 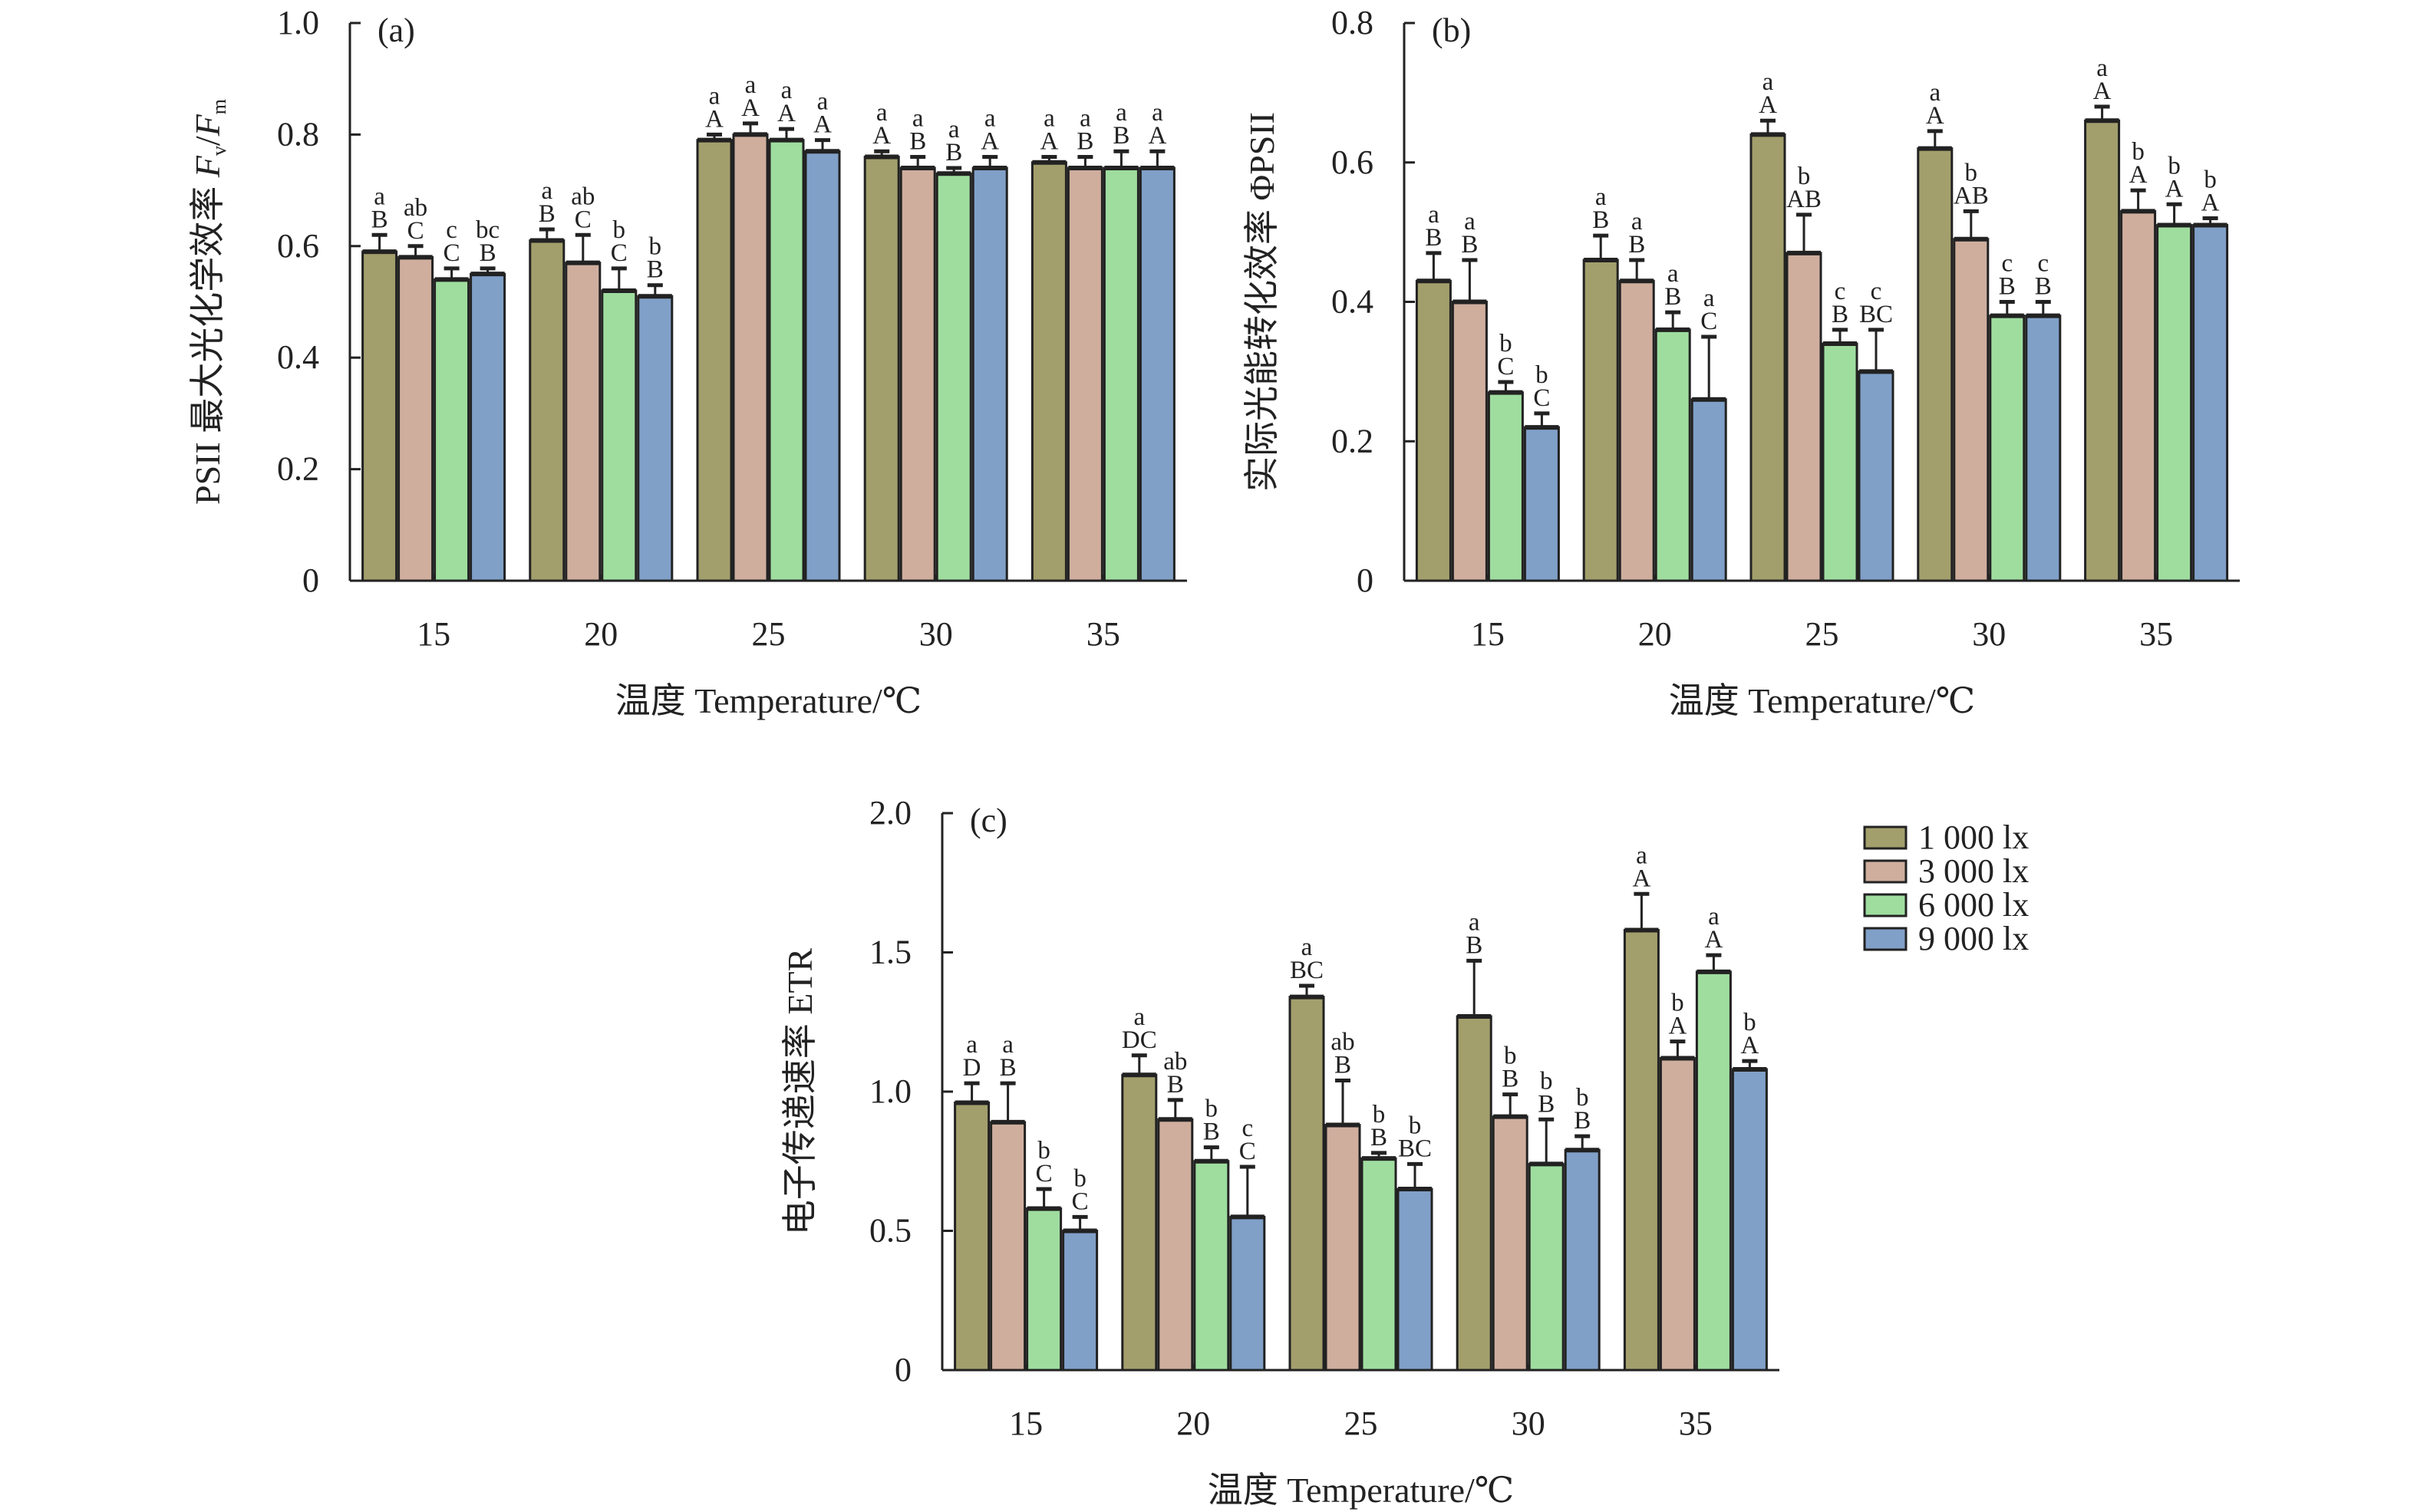 What do you see at coordinates (890, 952) in the screenshot?
I see `y-tick-label: 1.5` at bounding box center [890, 952].